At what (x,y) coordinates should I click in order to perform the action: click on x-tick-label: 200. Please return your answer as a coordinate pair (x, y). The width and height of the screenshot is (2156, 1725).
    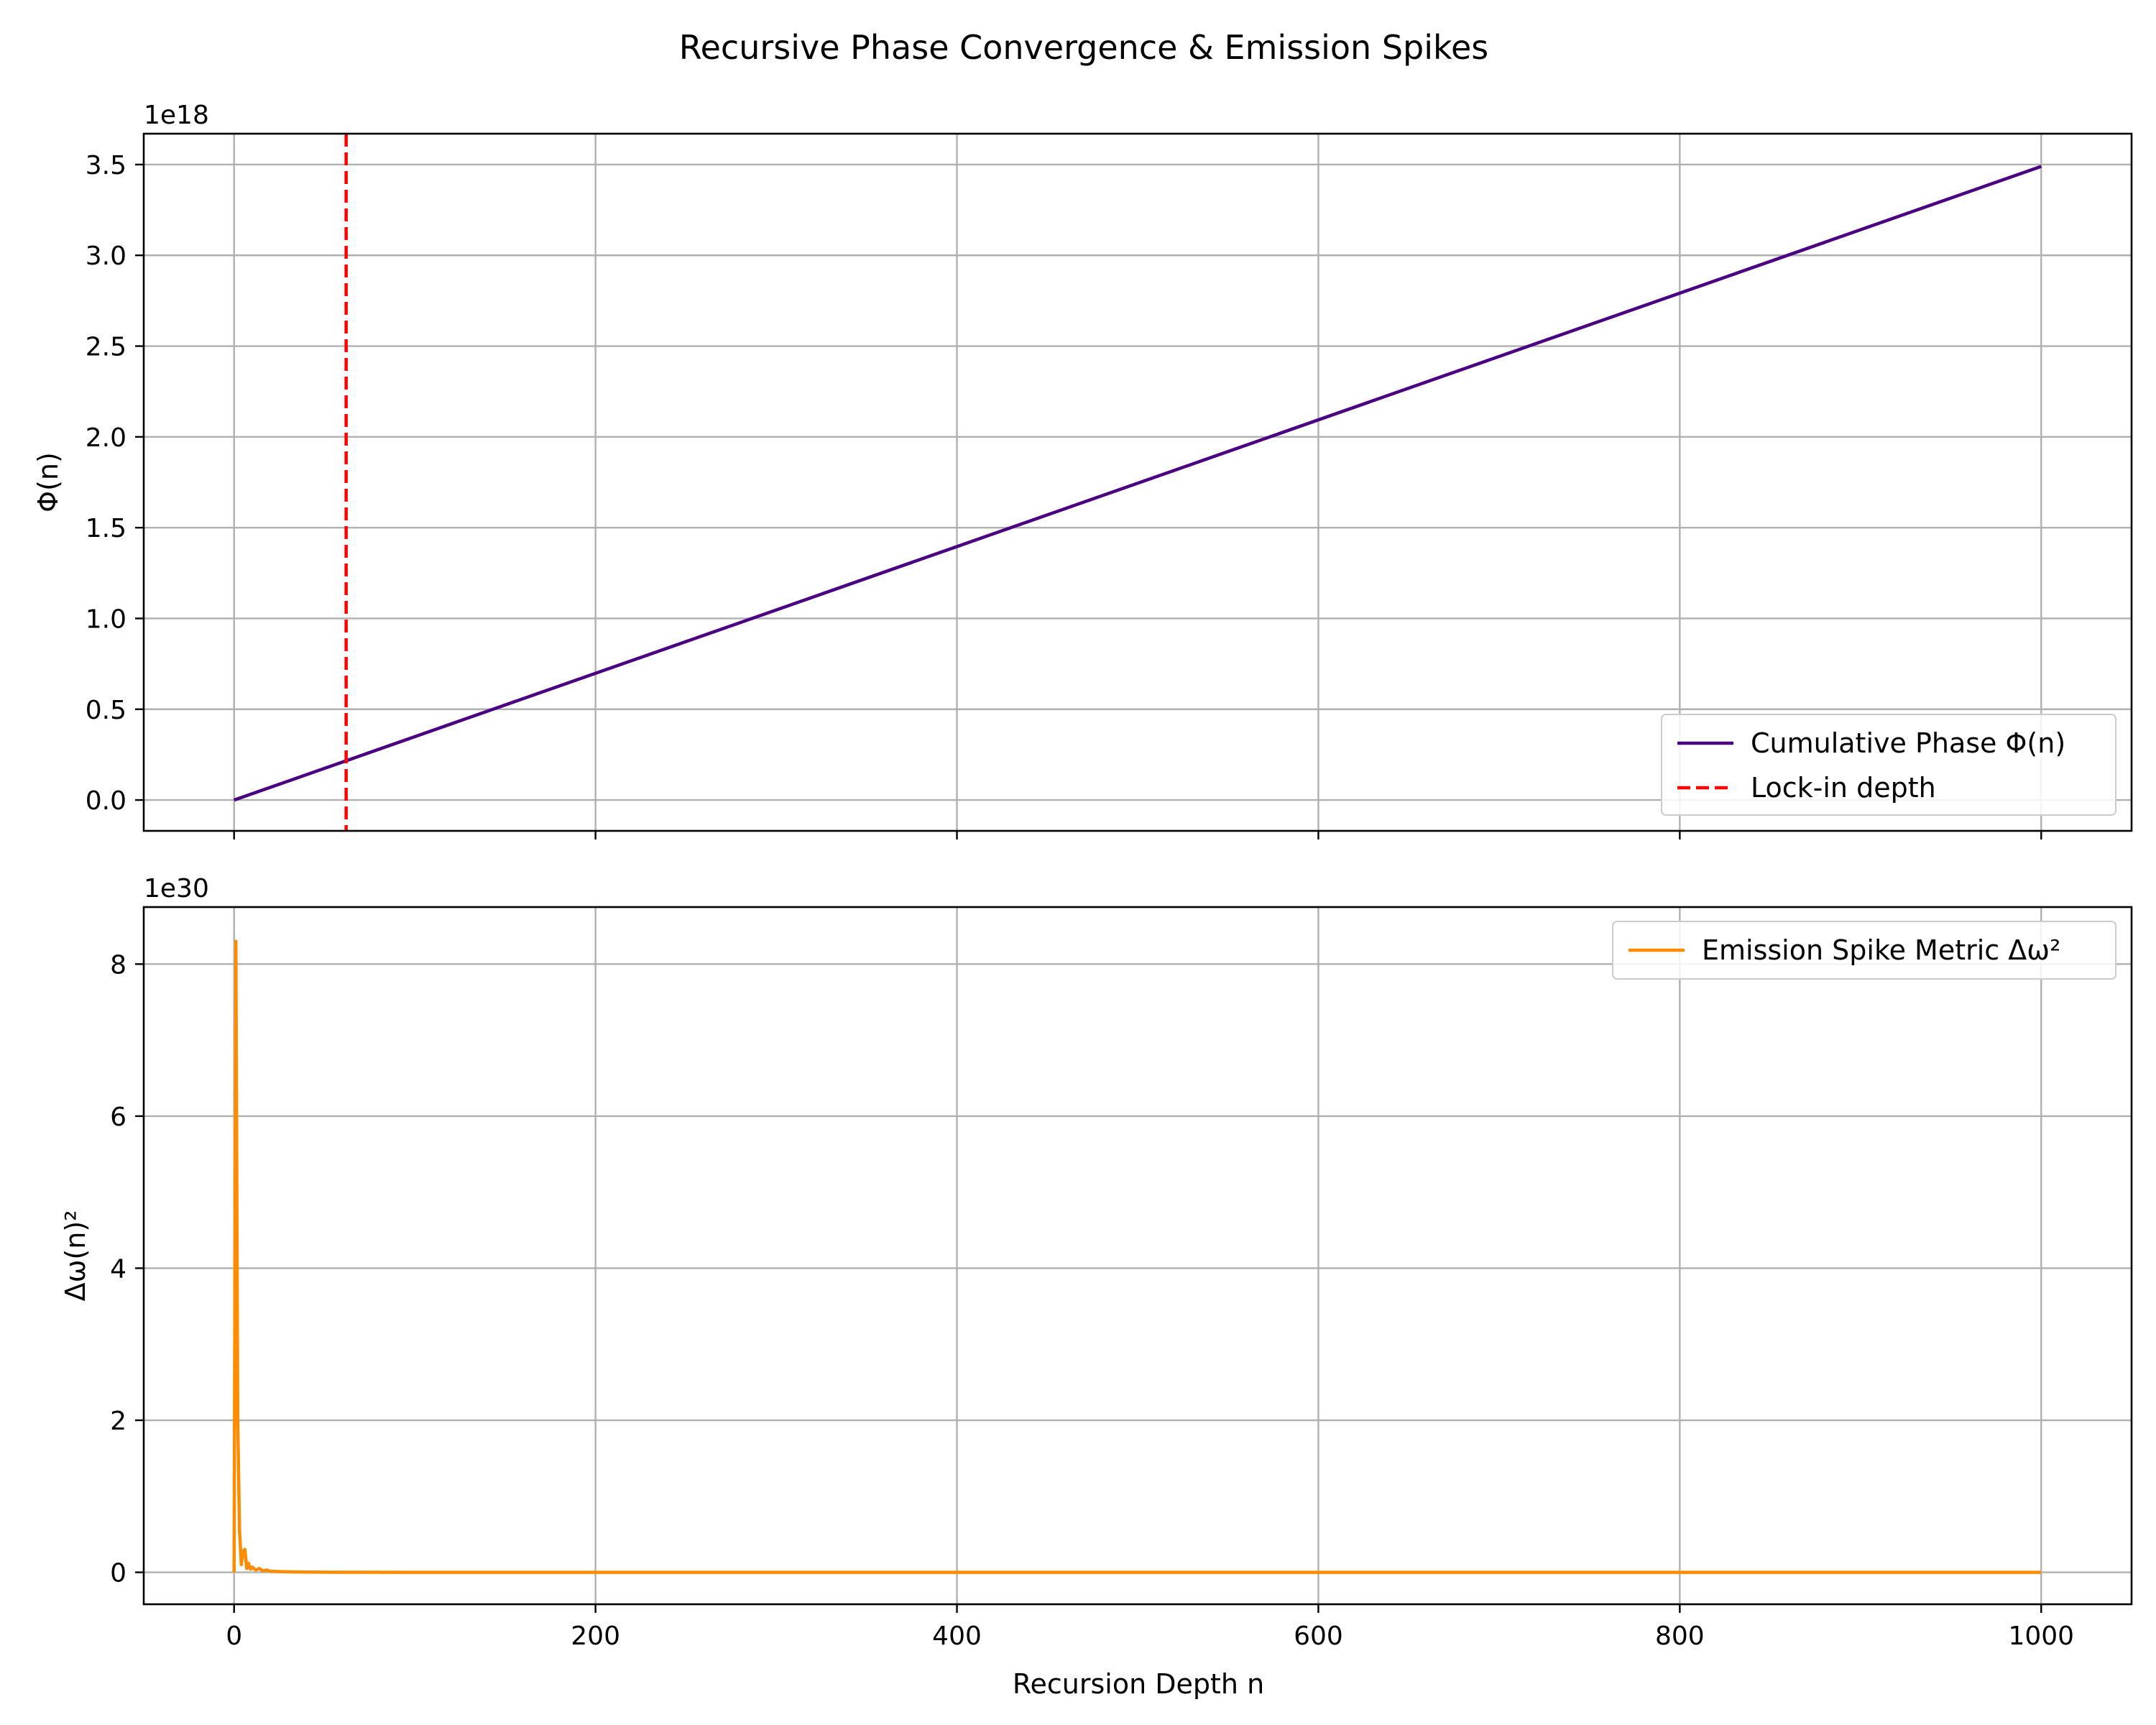
    Looking at the image, I should click on (595, 1636).